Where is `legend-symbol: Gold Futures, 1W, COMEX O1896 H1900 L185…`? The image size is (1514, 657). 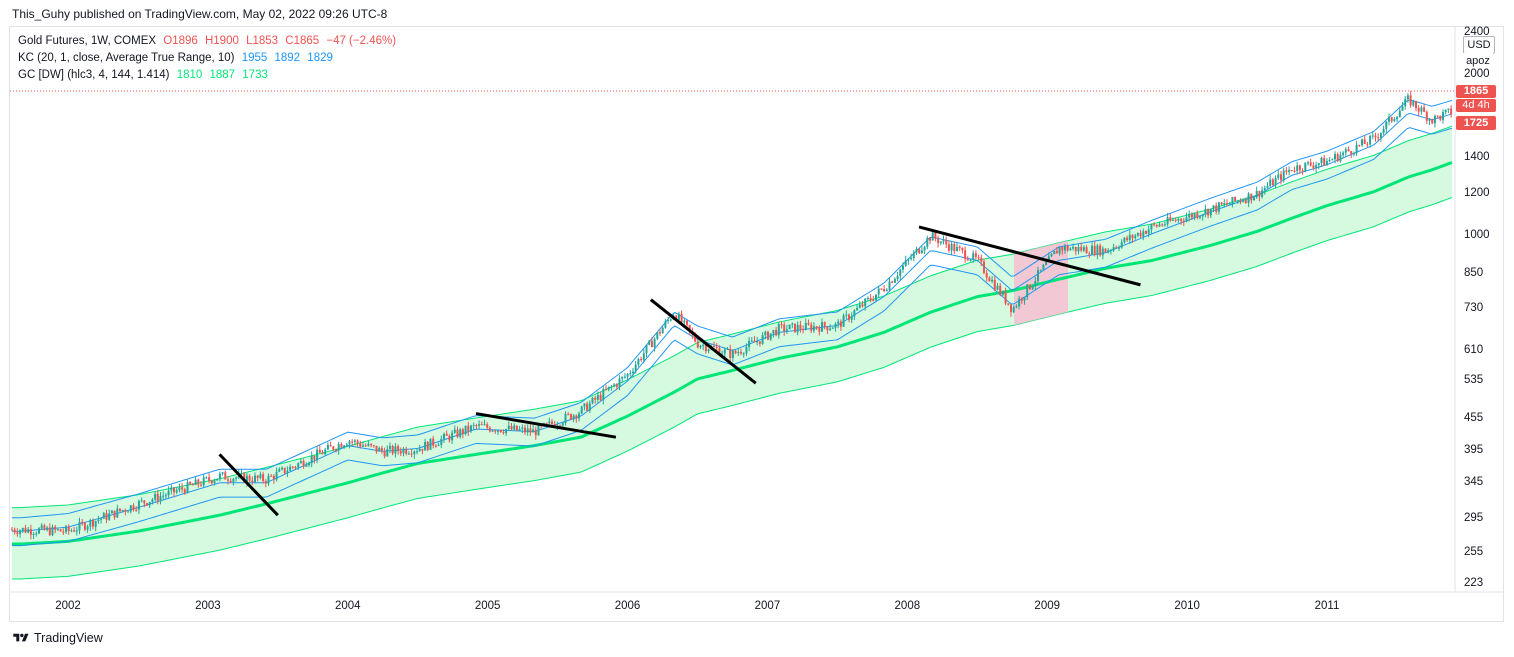 legend-symbol: Gold Futures, 1W, COMEX O1896 H1900 L185… is located at coordinates (209, 41).